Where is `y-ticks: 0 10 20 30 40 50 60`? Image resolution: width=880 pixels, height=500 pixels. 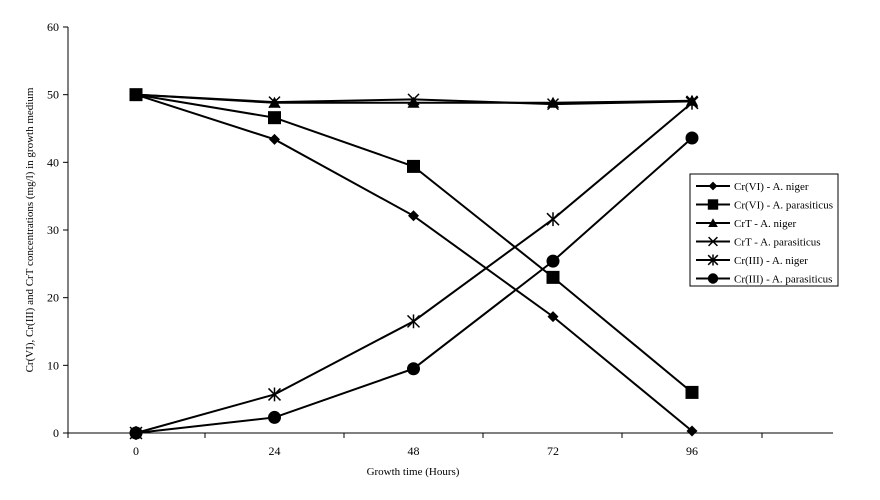
y-ticks: 0 10 20 30 40 50 60 is located at coordinates (57, 230).